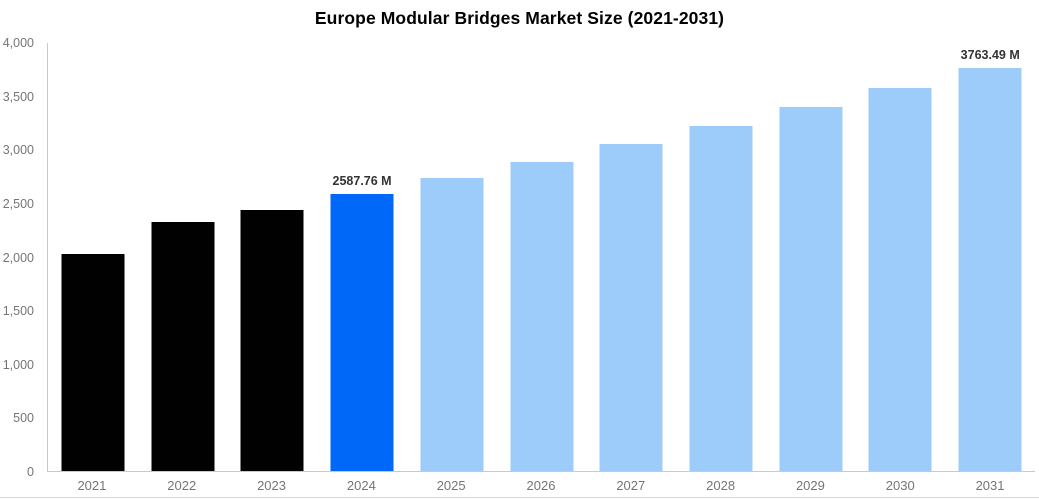  Describe the element at coordinates (18, 203) in the screenshot. I see `y-tick-label-2500: 2,500` at that location.